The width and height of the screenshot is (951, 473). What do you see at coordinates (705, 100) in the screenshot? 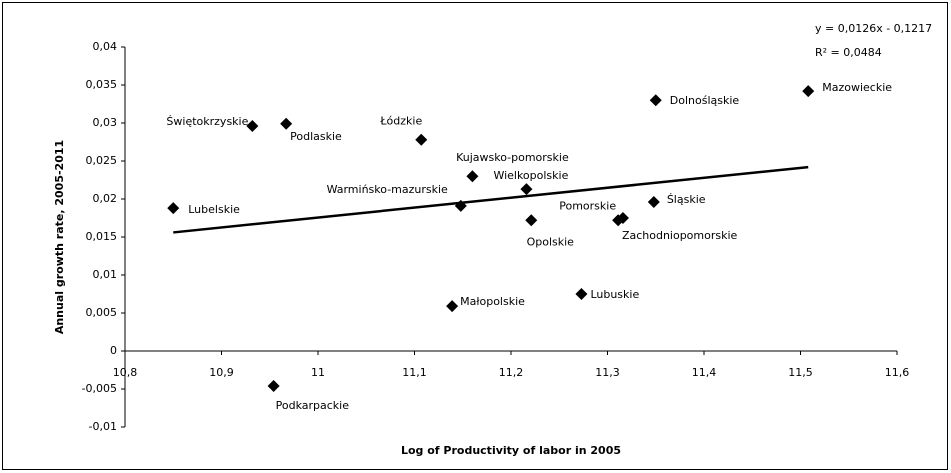
I see `point-label: Dolnośląskie` at bounding box center [705, 100].